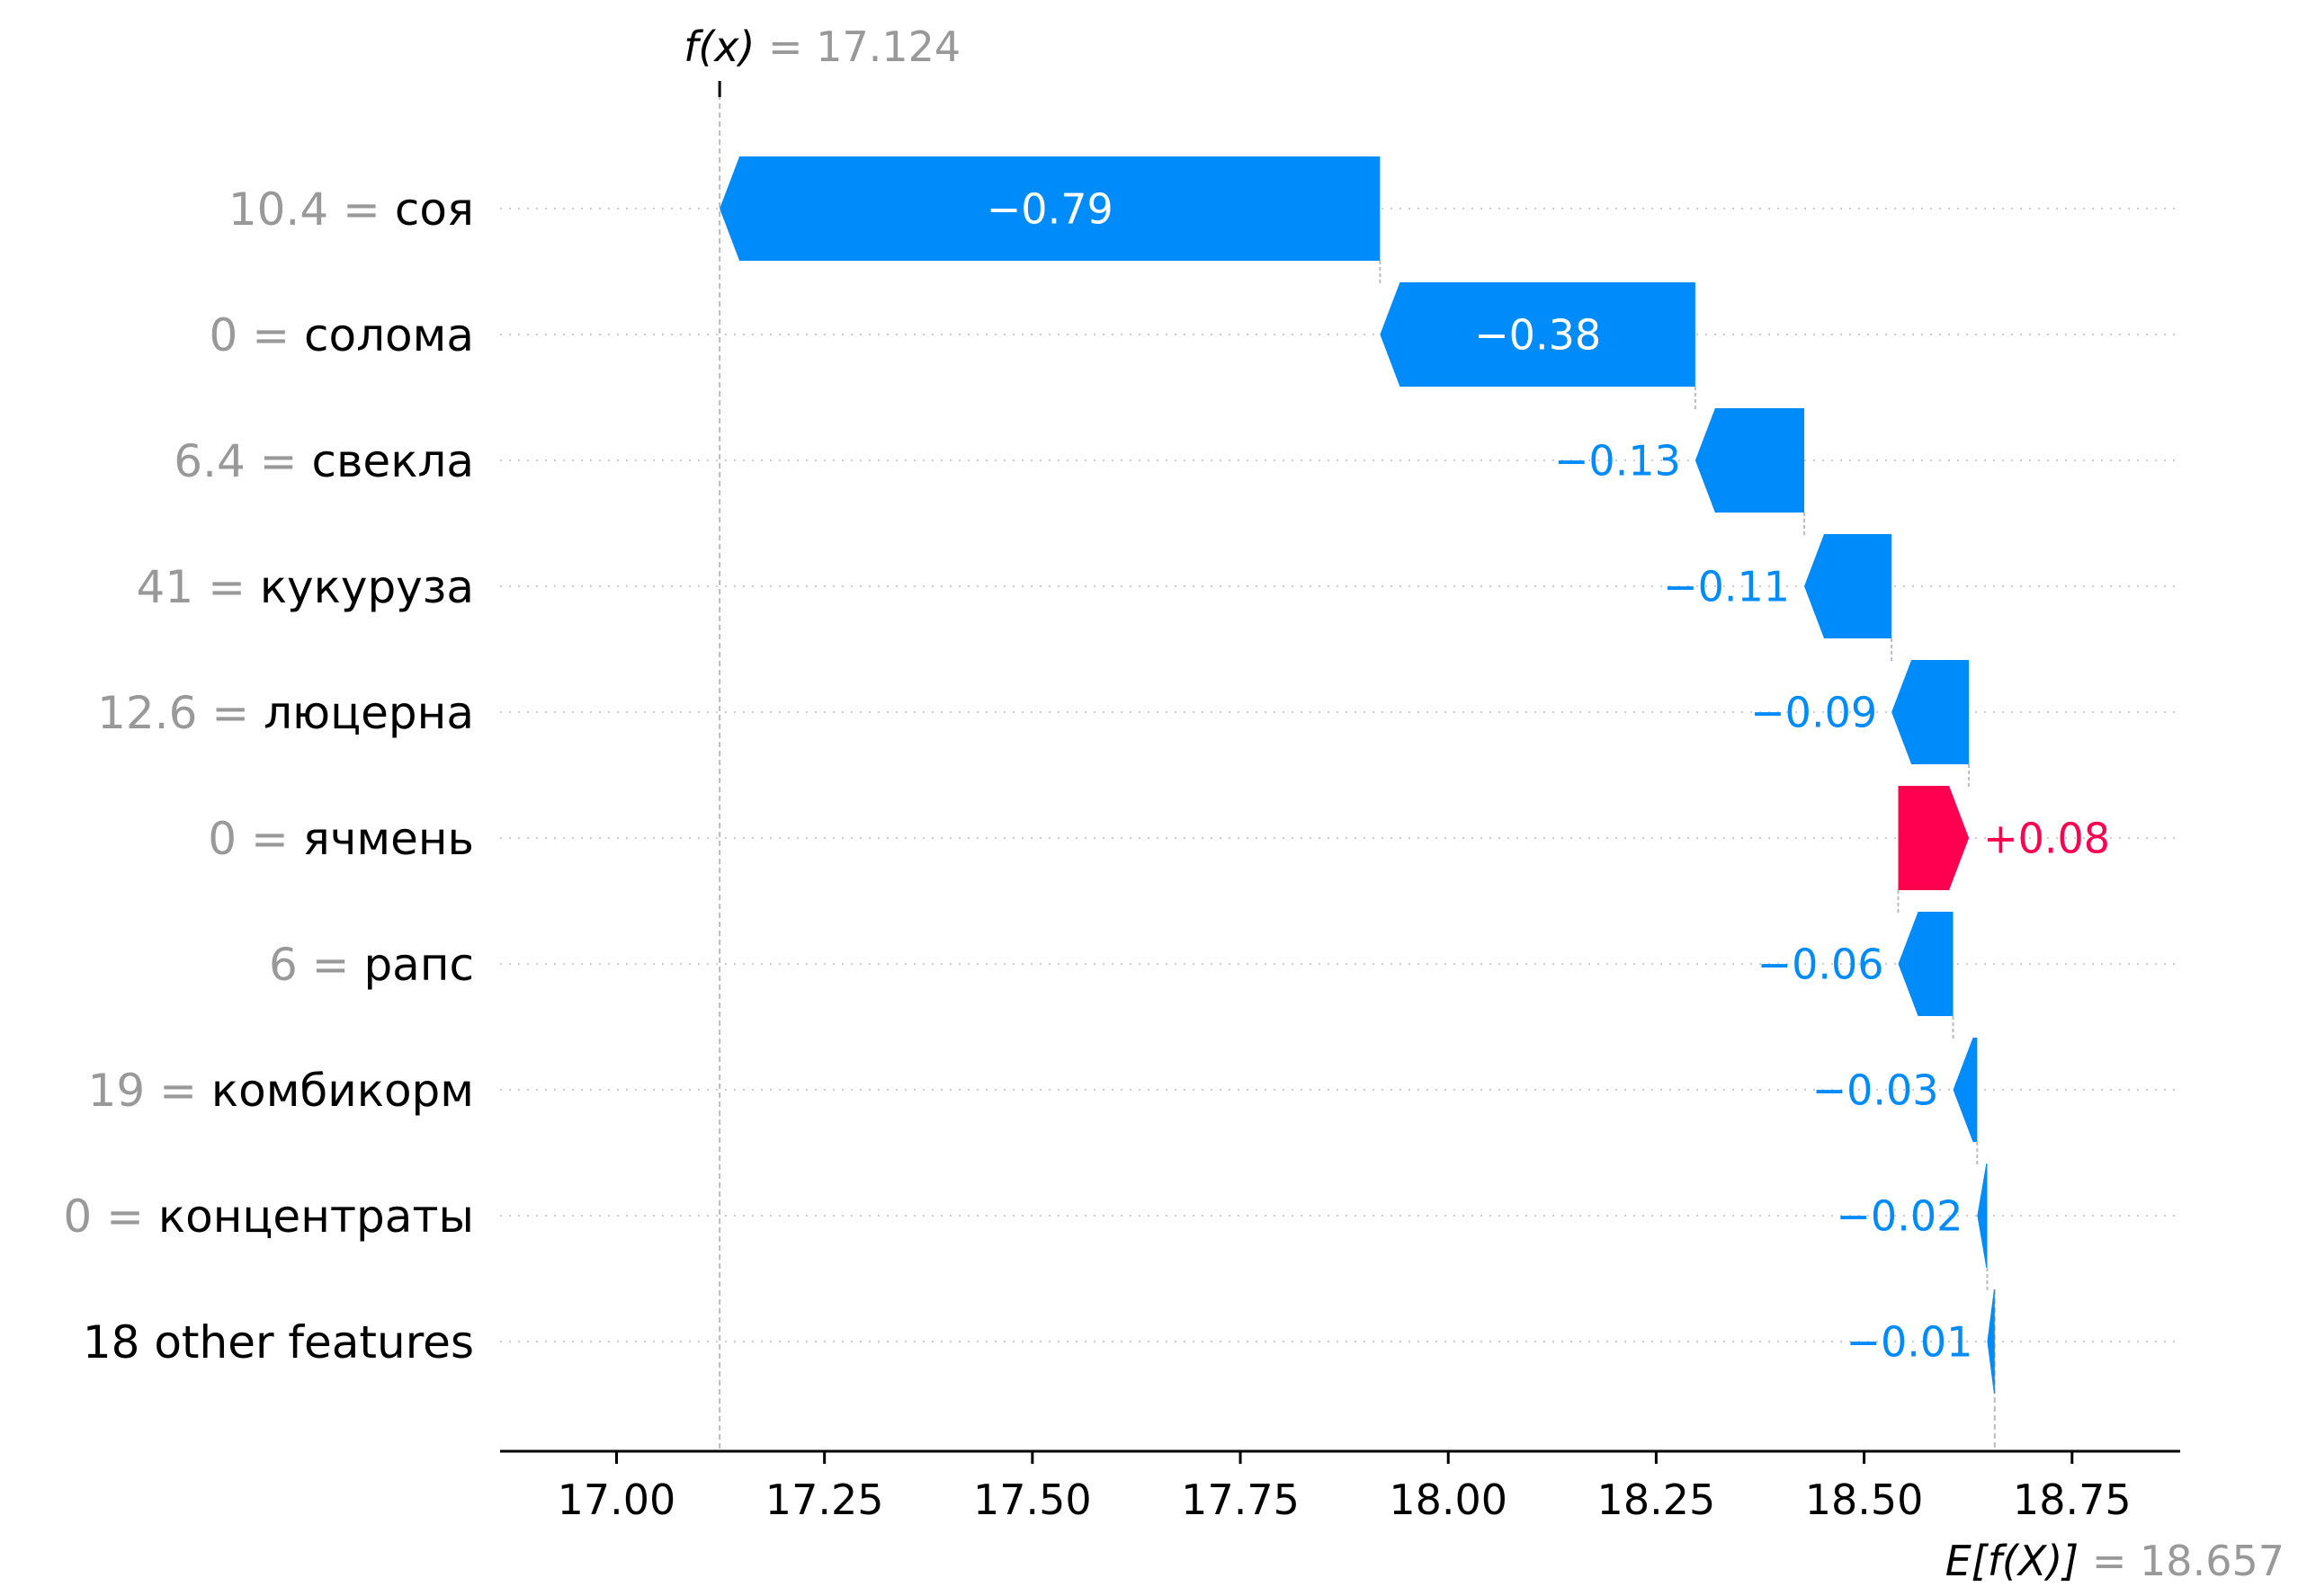 The width and height of the screenshot is (2298, 1596). Describe the element at coordinates (392, 461) in the screenshot. I see `feature-name: свекла` at that location.